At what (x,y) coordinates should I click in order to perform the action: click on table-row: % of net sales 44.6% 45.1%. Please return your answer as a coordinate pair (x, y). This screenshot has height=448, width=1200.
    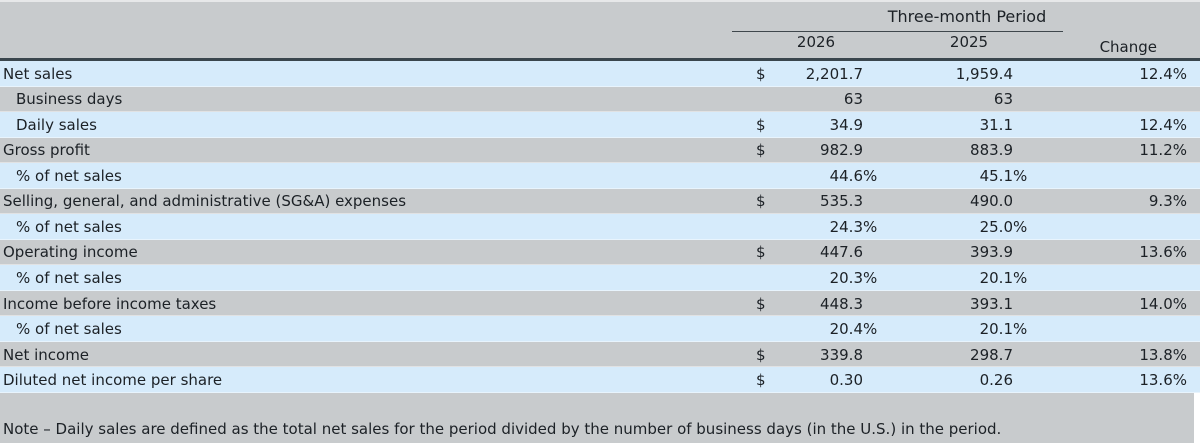
    Looking at the image, I should click on (600, 176).